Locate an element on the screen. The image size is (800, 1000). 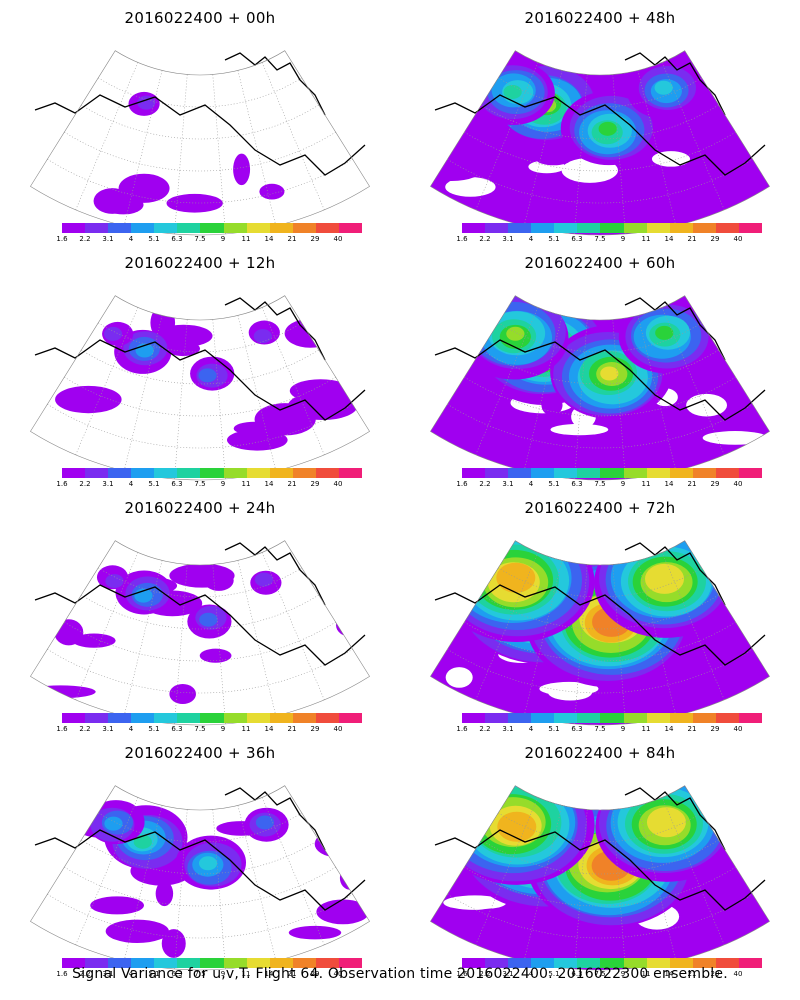
panel-title: 2016022400 + 00h is located at coordinates (200, 18).